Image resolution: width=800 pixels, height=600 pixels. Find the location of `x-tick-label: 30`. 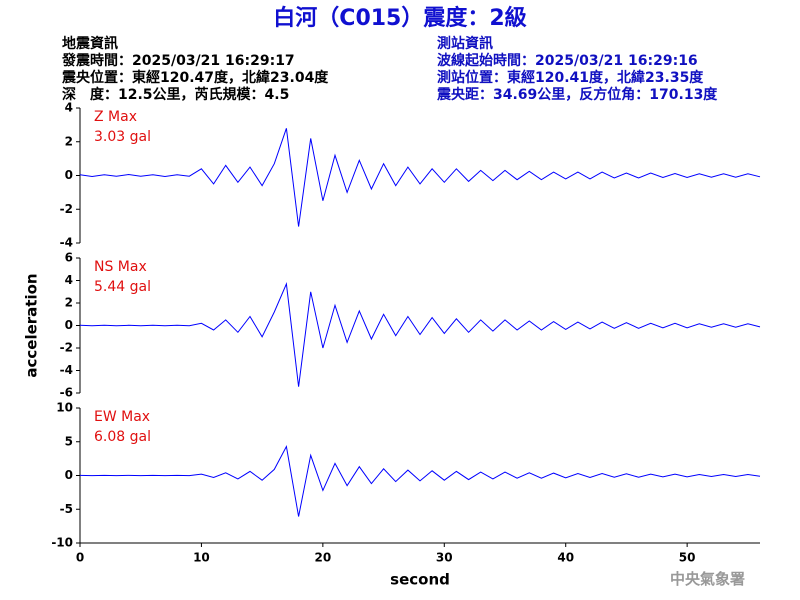

x-tick-label: 30 is located at coordinates (444, 558).